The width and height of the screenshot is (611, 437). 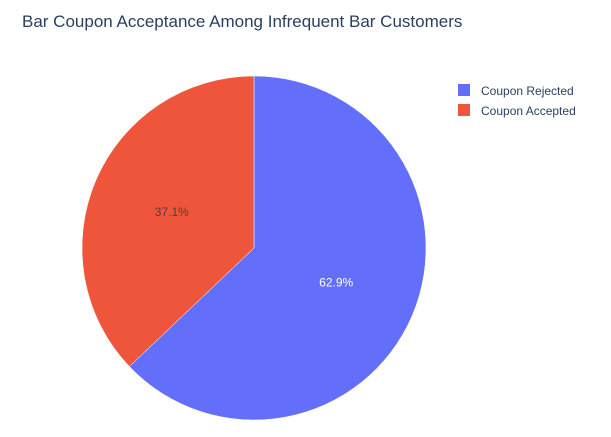 What do you see at coordinates (172, 212) in the screenshot?
I see `slice-value-label: 37.1%` at bounding box center [172, 212].